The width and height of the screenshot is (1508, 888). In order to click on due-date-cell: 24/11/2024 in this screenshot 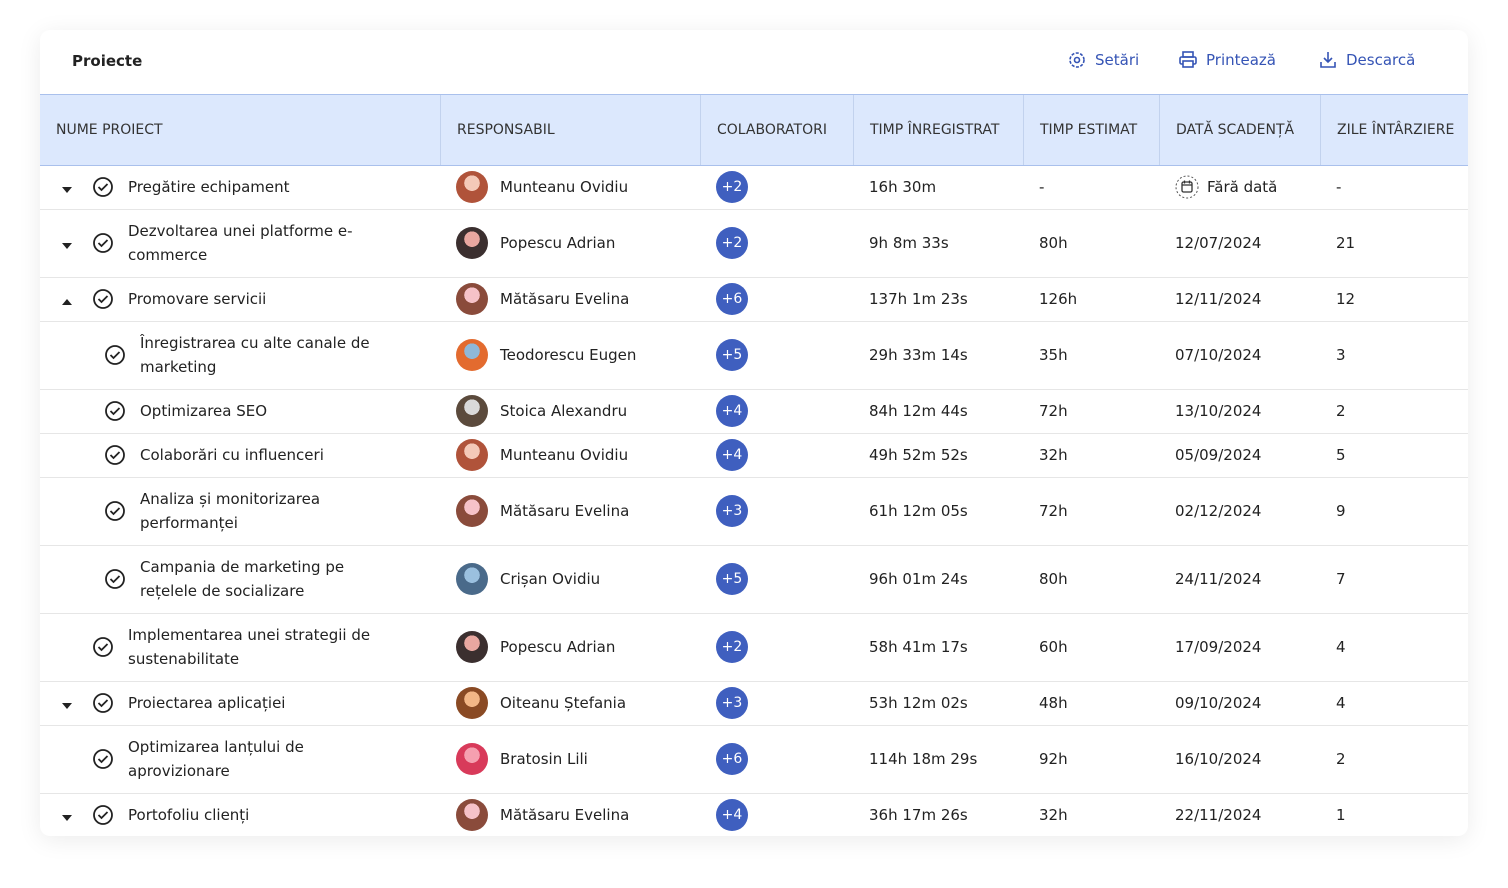, I will do `click(1218, 579)`.